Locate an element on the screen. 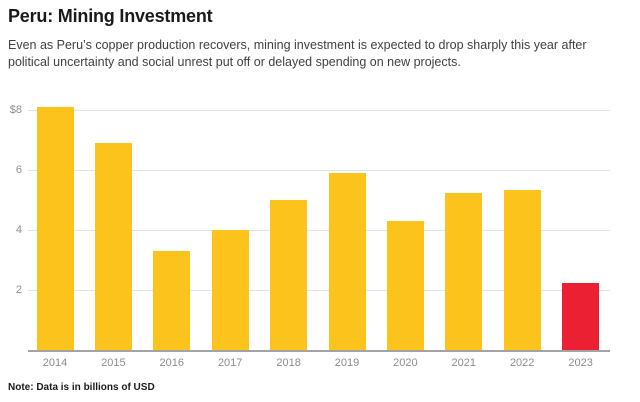 This screenshot has width=640, height=402. x-axis-tick-2019: 2019 is located at coordinates (347, 363).